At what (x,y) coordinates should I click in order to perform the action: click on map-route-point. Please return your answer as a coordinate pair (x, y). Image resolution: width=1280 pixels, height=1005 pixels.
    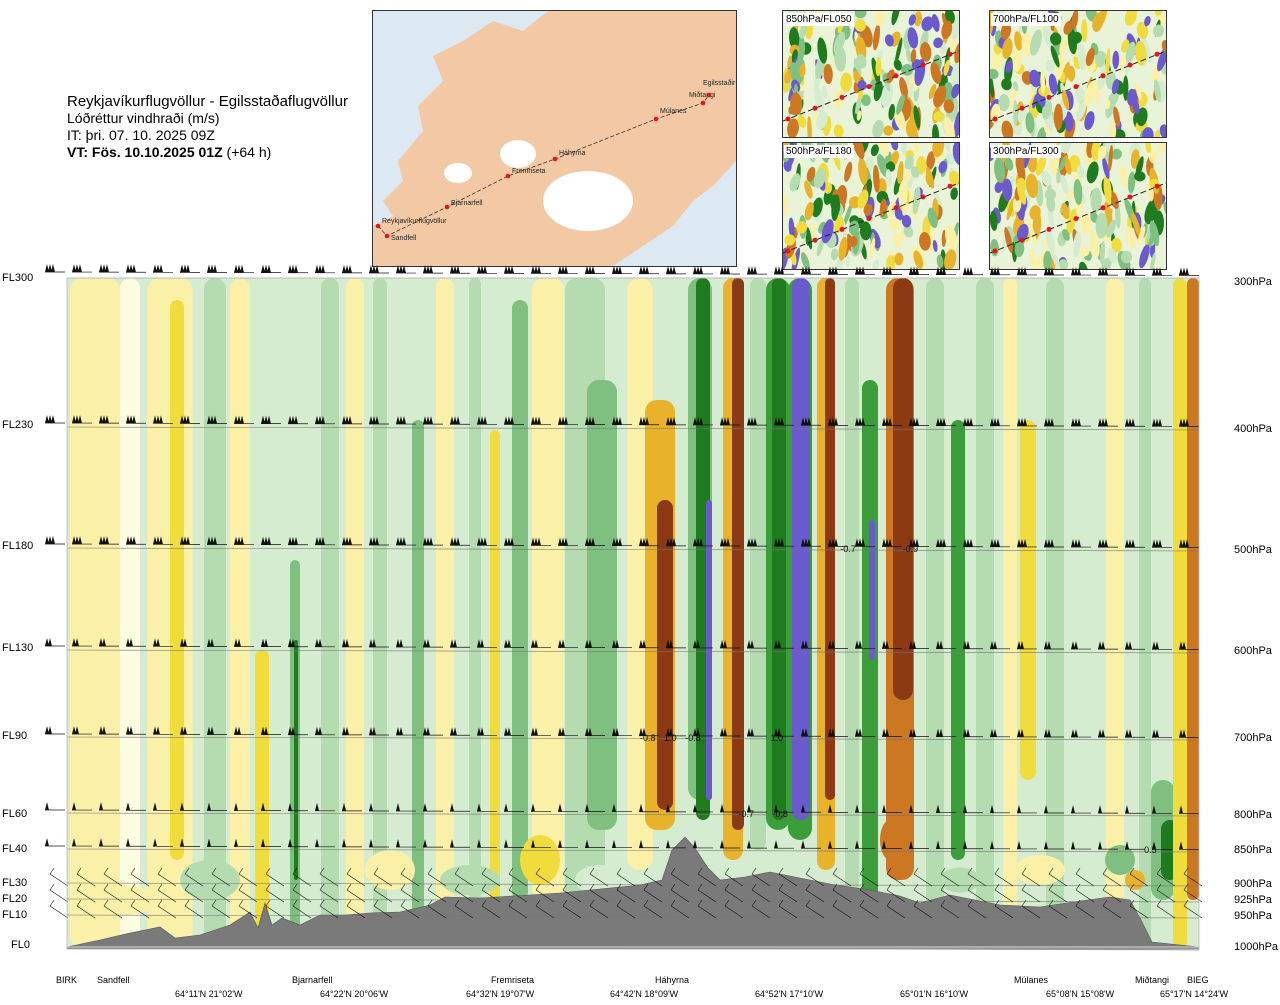
    Looking at the image, I should click on (378, 226).